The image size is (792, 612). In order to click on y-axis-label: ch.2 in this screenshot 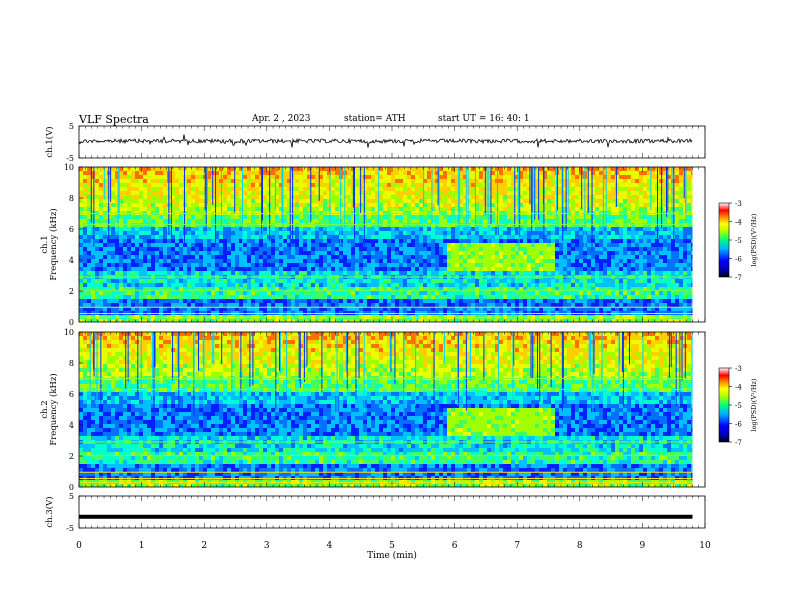, I will do `click(45, 409)`.